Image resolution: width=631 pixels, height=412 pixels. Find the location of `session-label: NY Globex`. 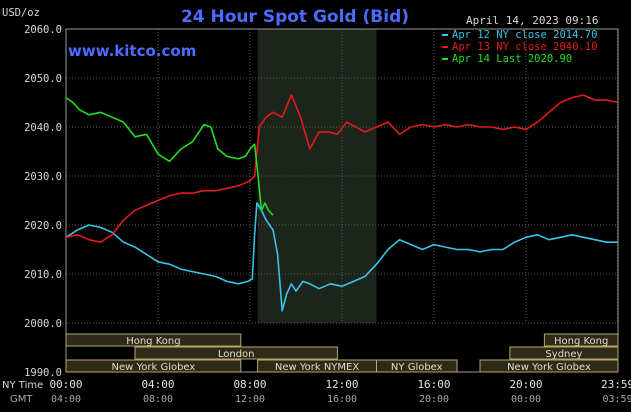

session-label: NY Globex is located at coordinates (417, 367).